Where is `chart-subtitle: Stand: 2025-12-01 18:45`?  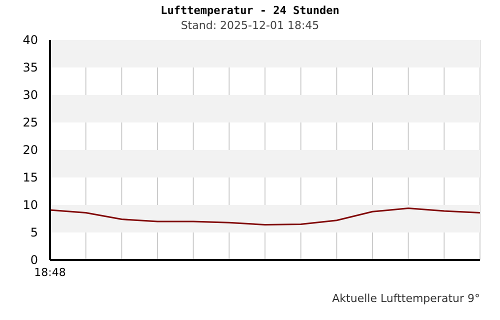
chart-subtitle: Stand: 2025-12-01 18:45 is located at coordinates (250, 25).